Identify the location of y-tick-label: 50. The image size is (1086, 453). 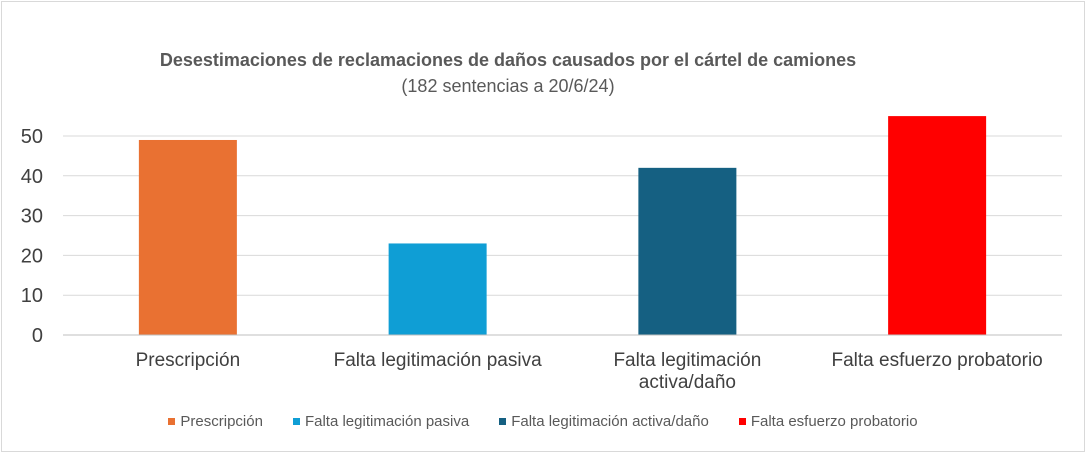
(32, 137).